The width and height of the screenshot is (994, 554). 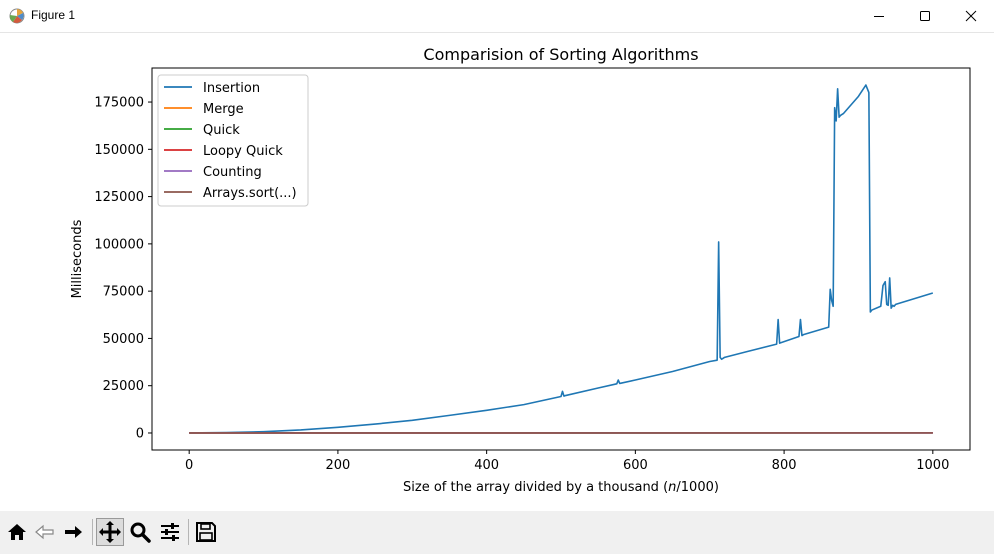 I want to click on forward-button, so click(x=73, y=532).